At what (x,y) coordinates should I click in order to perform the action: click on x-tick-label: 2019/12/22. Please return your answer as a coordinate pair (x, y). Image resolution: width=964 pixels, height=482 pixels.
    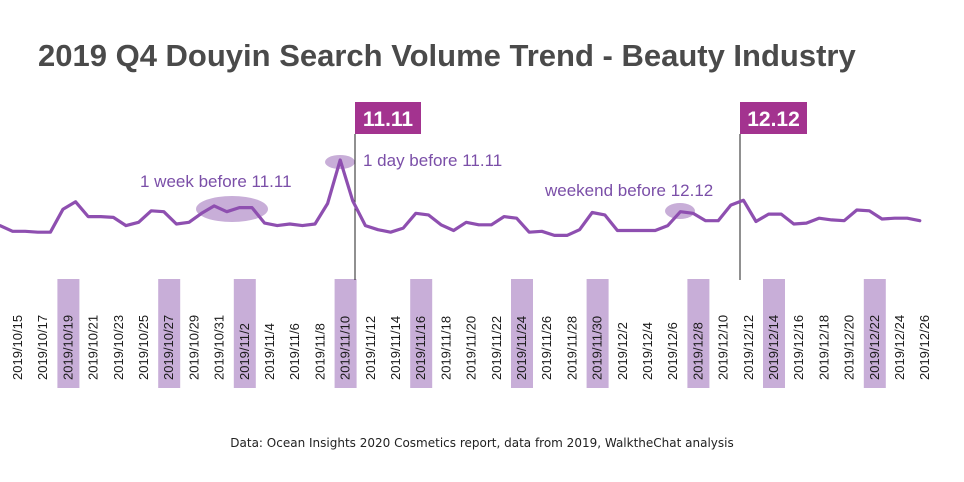
    Looking at the image, I should click on (874, 347).